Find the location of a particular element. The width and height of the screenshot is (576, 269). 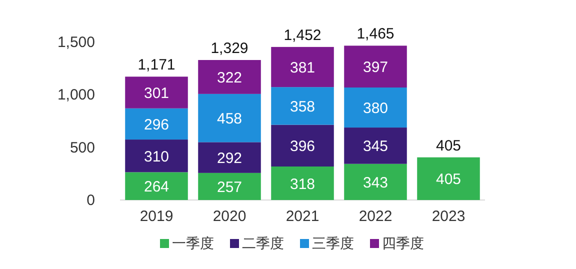

data-label: 458 is located at coordinates (229, 119).